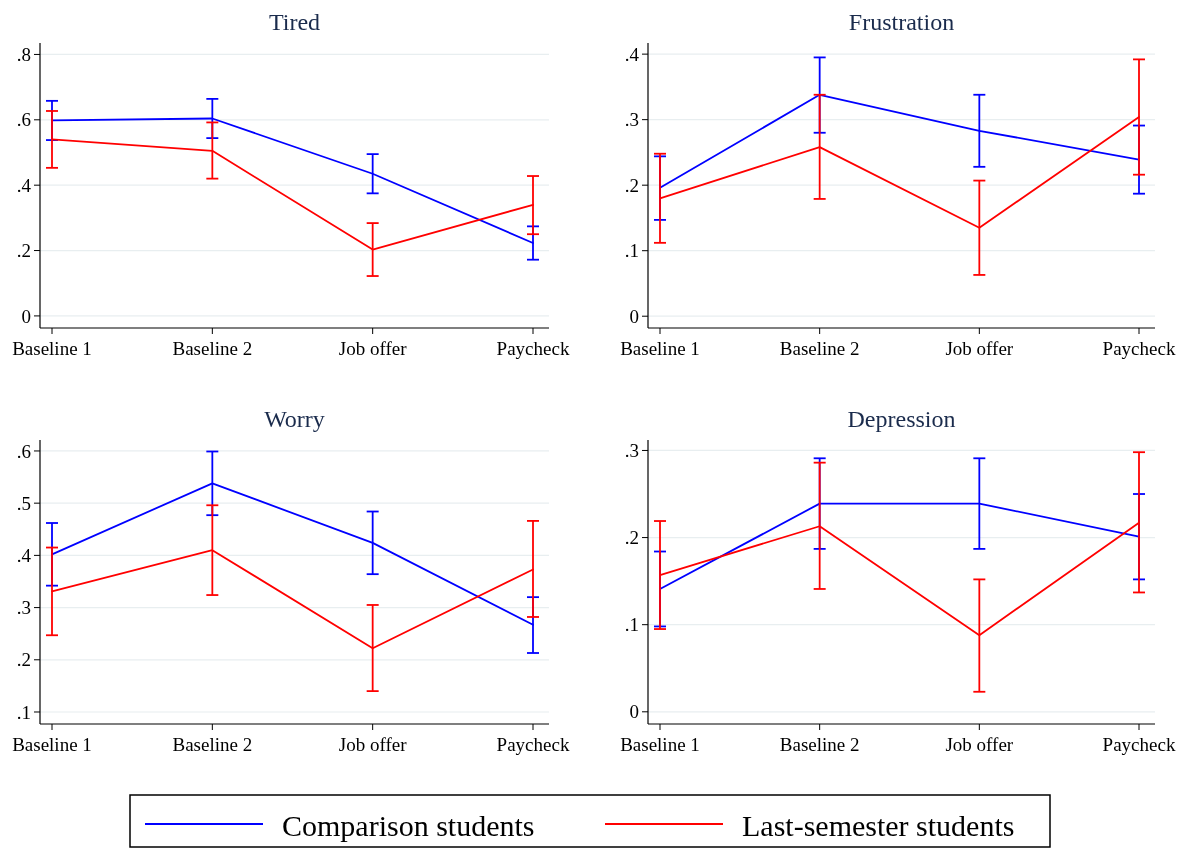  What do you see at coordinates (294, 419) in the screenshot?
I see `chart-title: Worry` at bounding box center [294, 419].